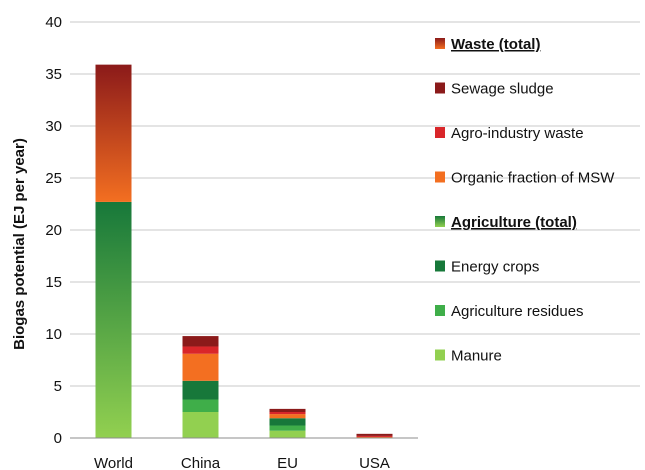 This screenshot has height=470, width=645. Describe the element at coordinates (514, 222) in the screenshot. I see `legend-label: Agriculture (total)` at that location.